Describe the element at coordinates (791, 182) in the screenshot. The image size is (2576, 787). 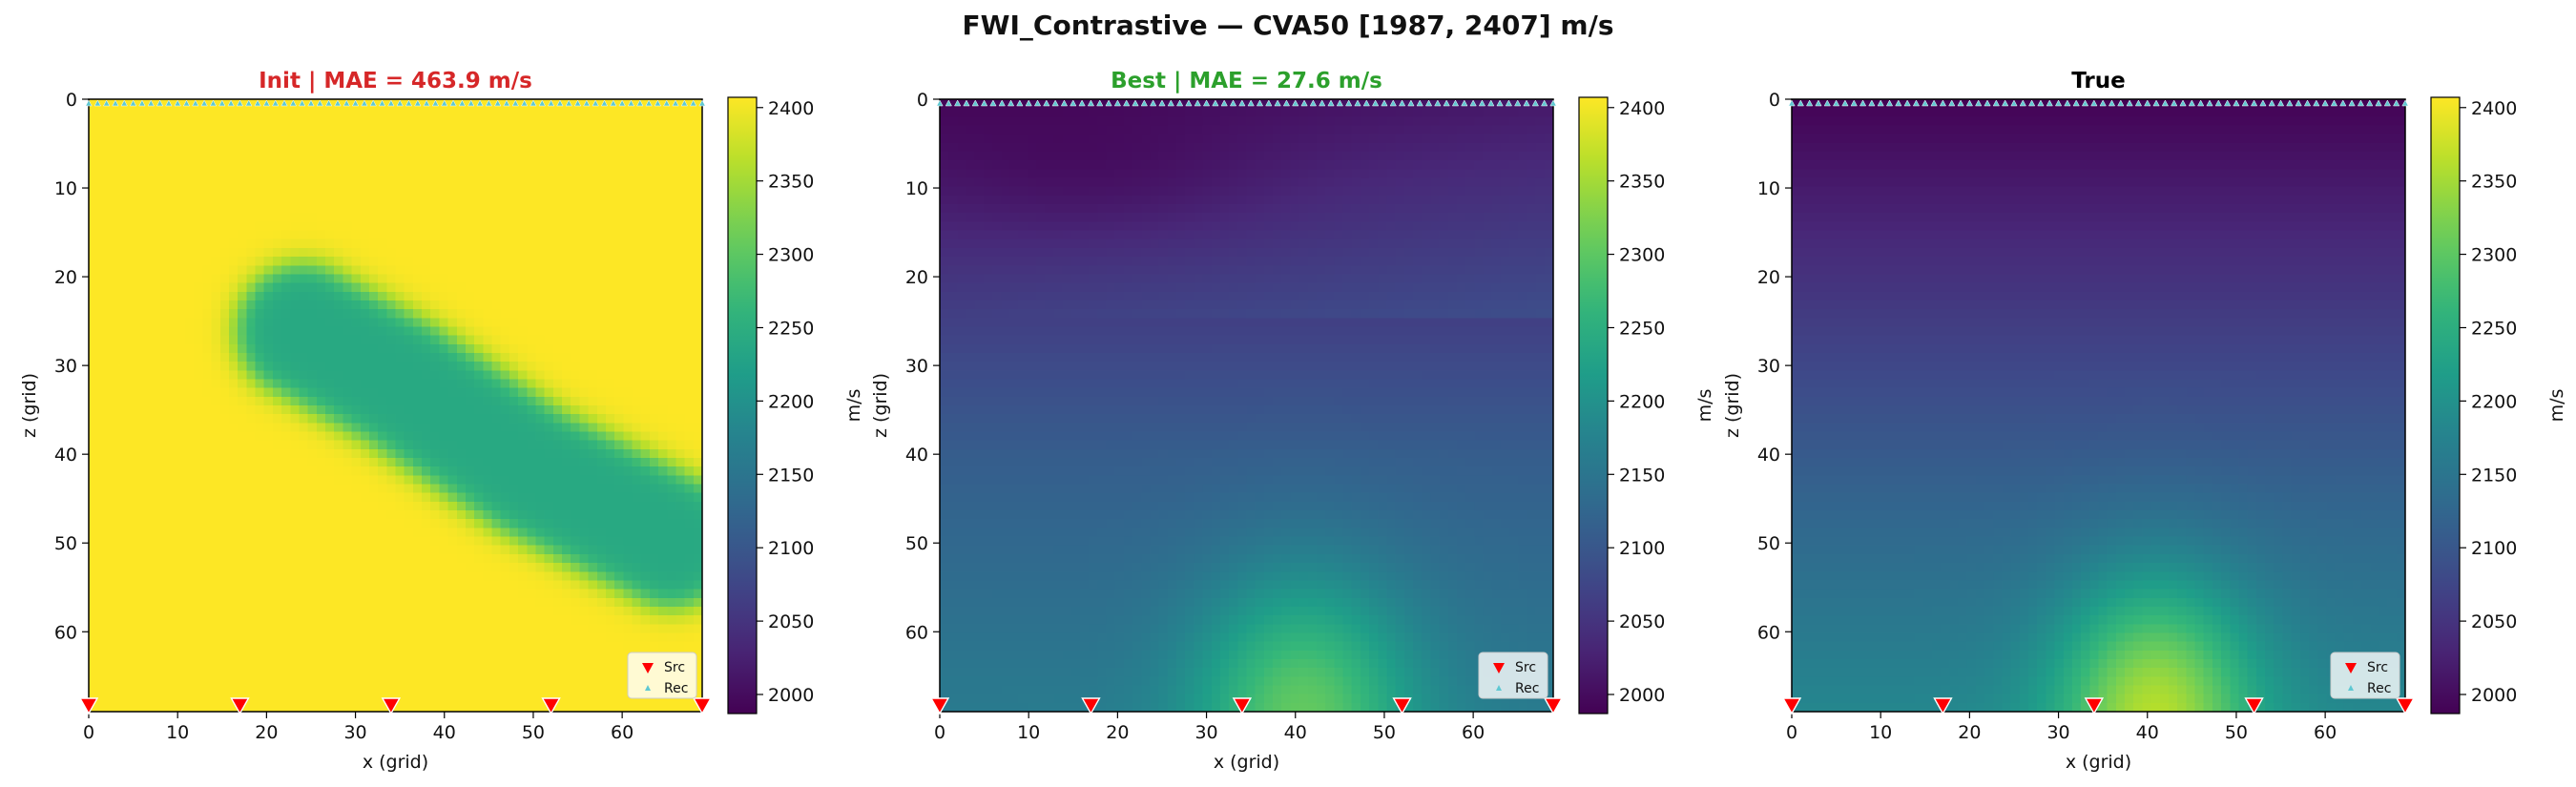
I see `colorbar-tick-label: 2350` at that location.